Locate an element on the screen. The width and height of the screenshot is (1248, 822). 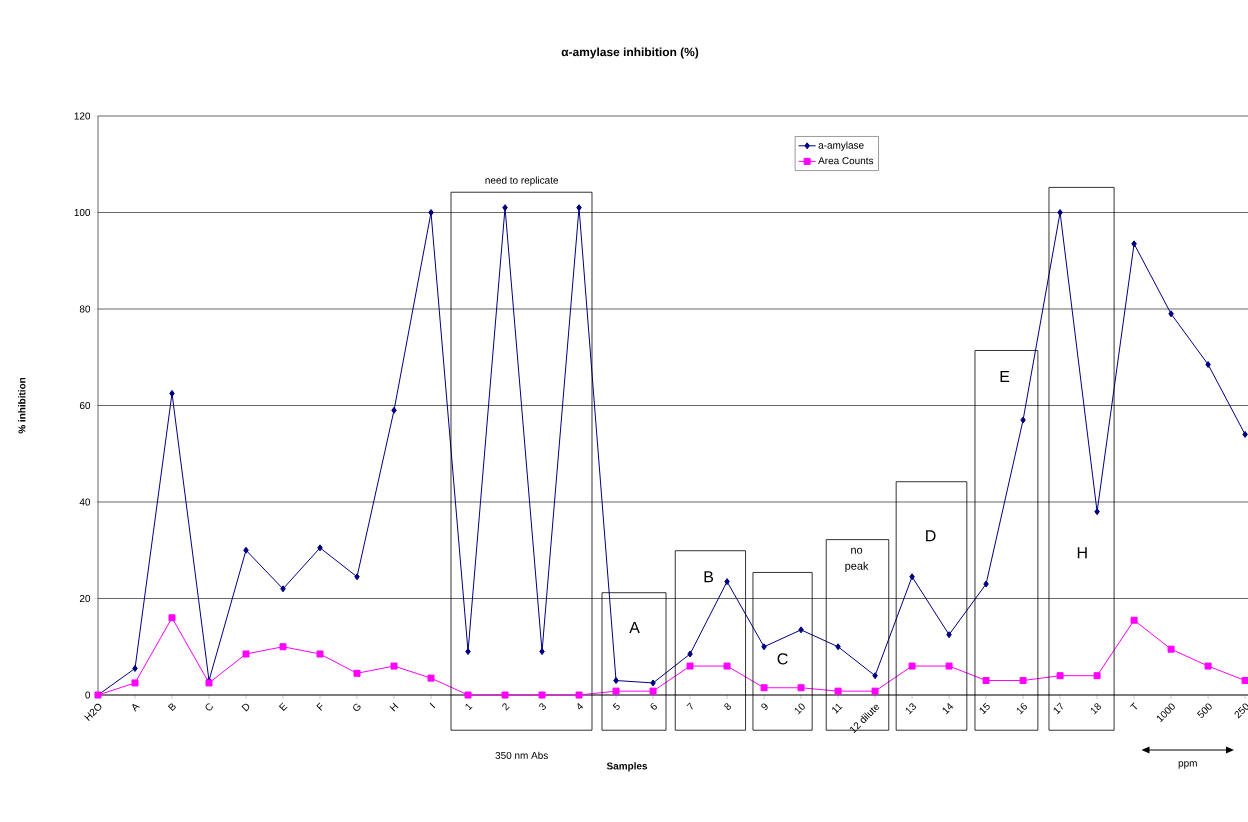
x-tick-label: 500 is located at coordinates (1204, 710).